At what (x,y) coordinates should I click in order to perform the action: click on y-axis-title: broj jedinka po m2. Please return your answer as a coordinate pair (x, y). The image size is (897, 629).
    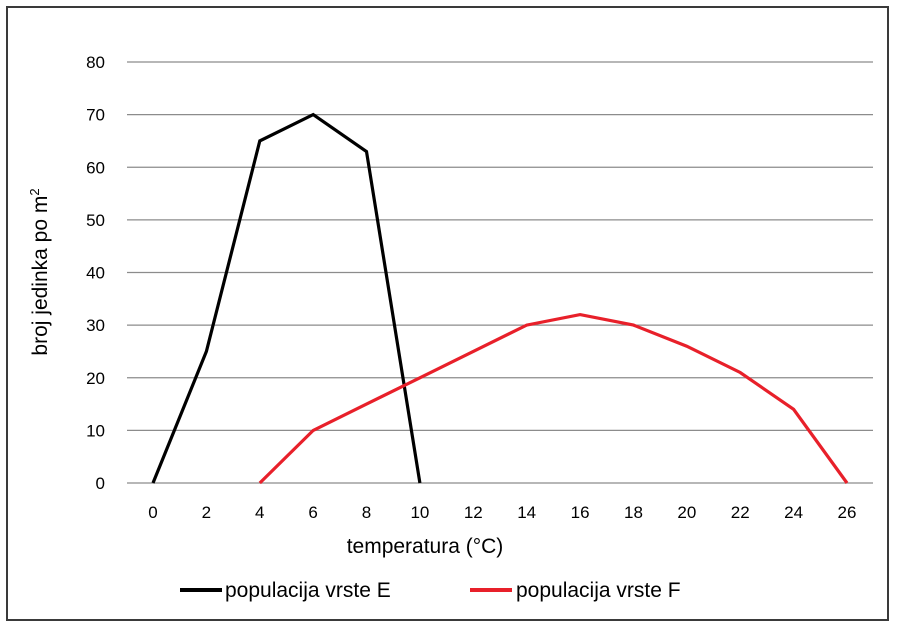
    Looking at the image, I should click on (39, 271).